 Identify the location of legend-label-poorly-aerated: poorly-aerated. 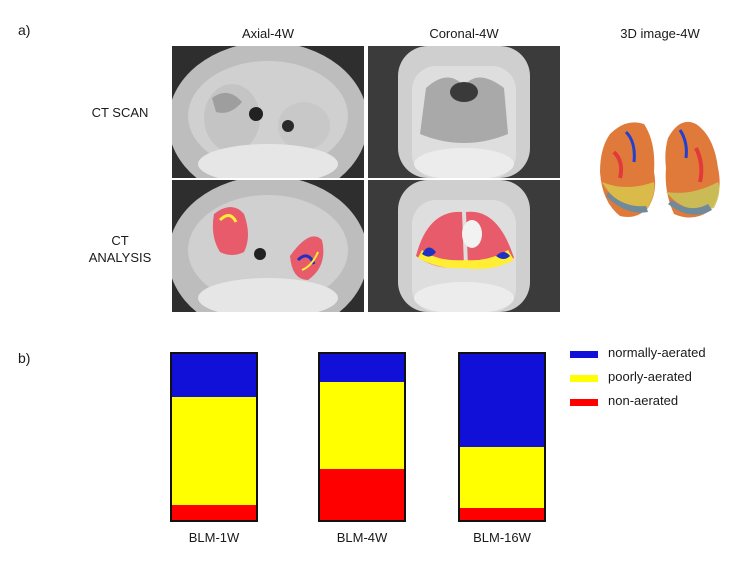
(650, 376).